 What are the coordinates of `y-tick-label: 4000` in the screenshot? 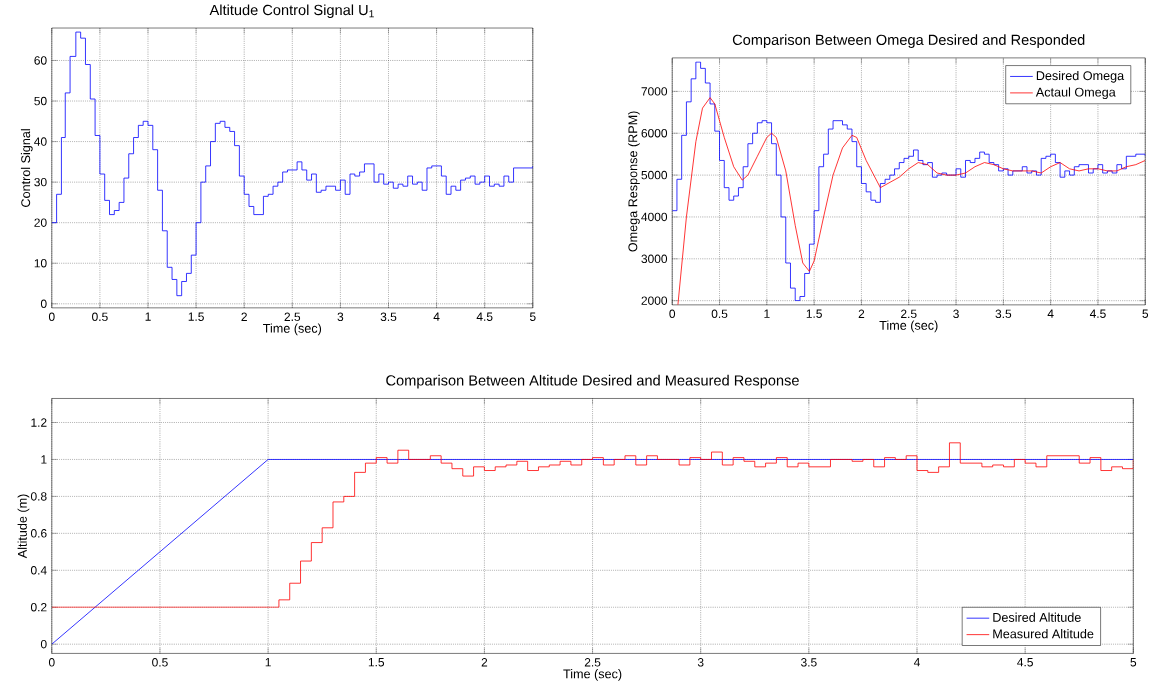 It's located at (654, 217).